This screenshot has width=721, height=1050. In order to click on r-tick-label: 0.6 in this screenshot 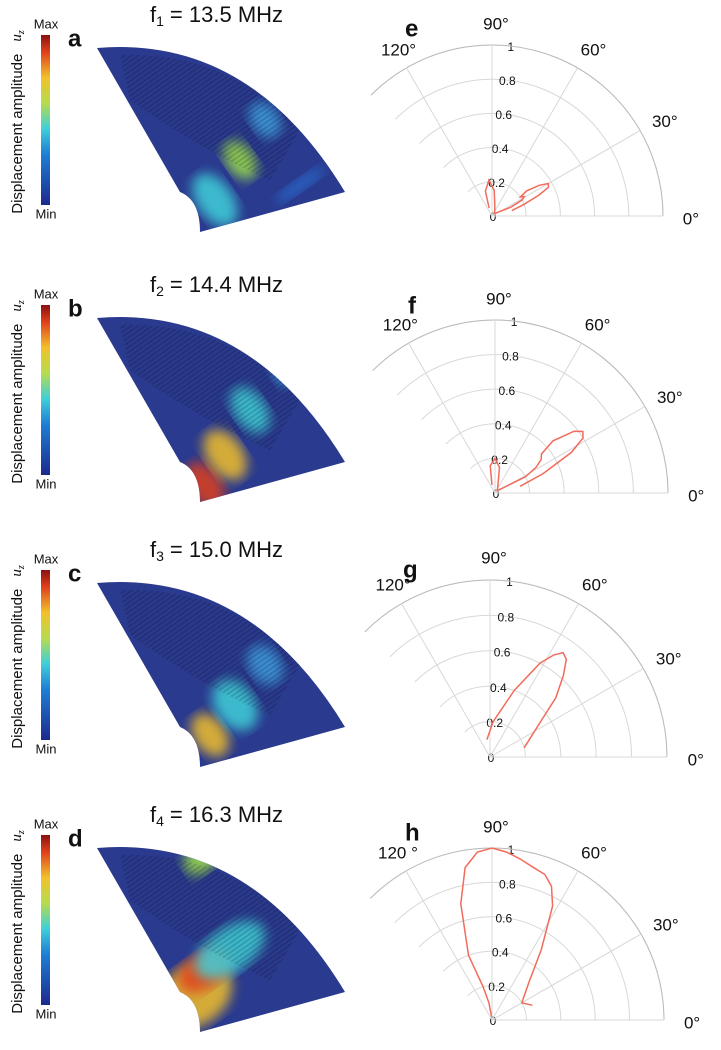, I will do `click(503, 919)`.